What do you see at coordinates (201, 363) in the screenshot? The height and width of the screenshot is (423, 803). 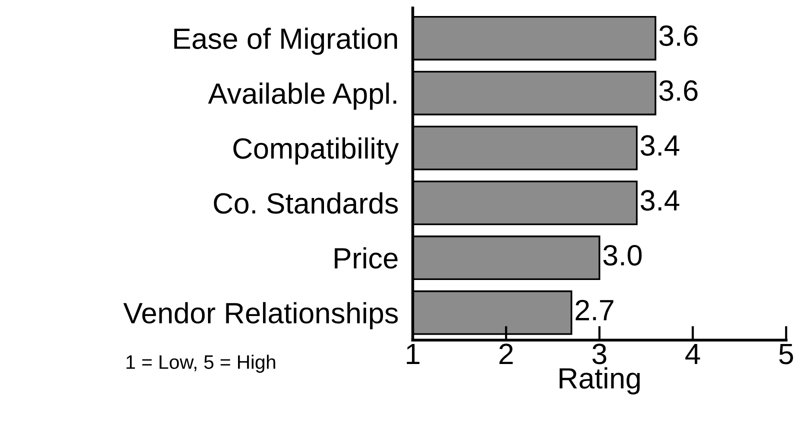 I see `text: 1 = Low, 5 = High` at bounding box center [201, 363].